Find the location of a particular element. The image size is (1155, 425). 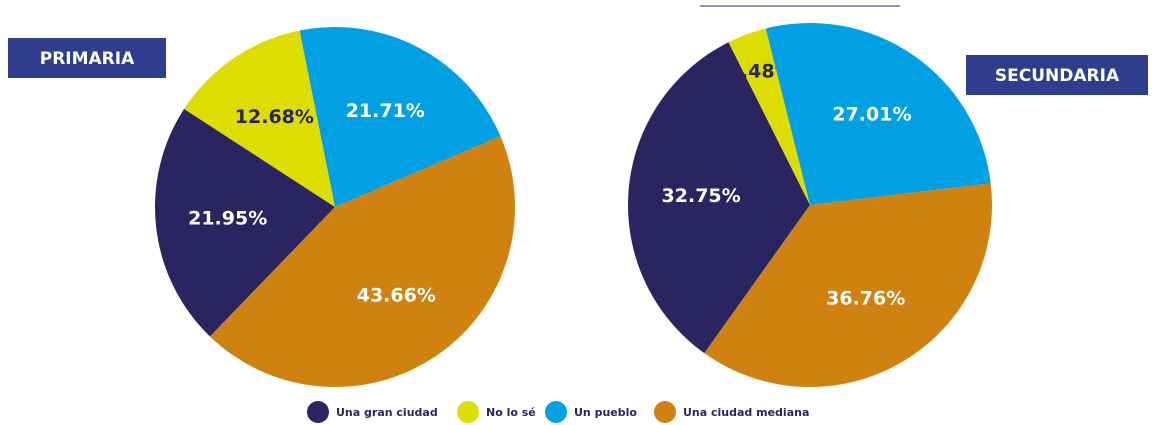

chart-title: SECUNDARIA is located at coordinates (1057, 76).